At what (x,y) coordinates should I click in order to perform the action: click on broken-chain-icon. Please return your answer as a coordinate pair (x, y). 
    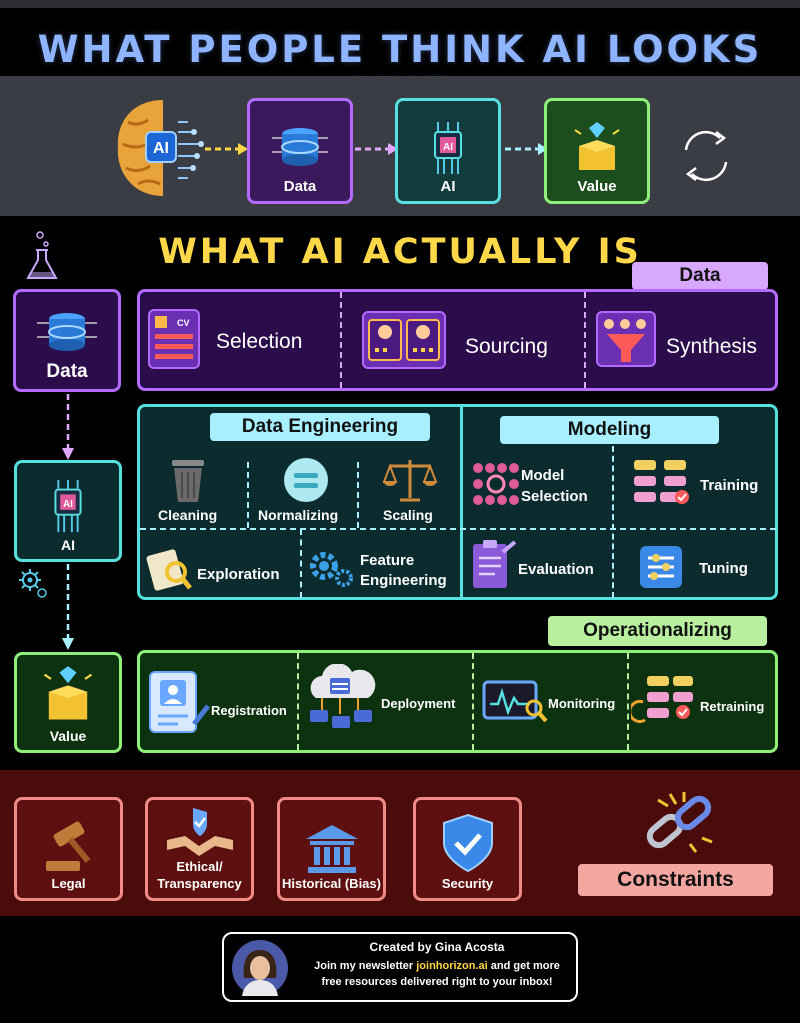
    Looking at the image, I should click on (679, 822).